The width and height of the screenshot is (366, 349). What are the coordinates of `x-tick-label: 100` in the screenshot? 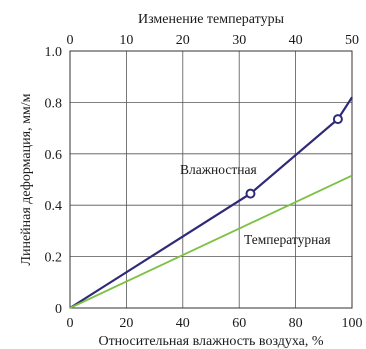 It's located at (352, 323).